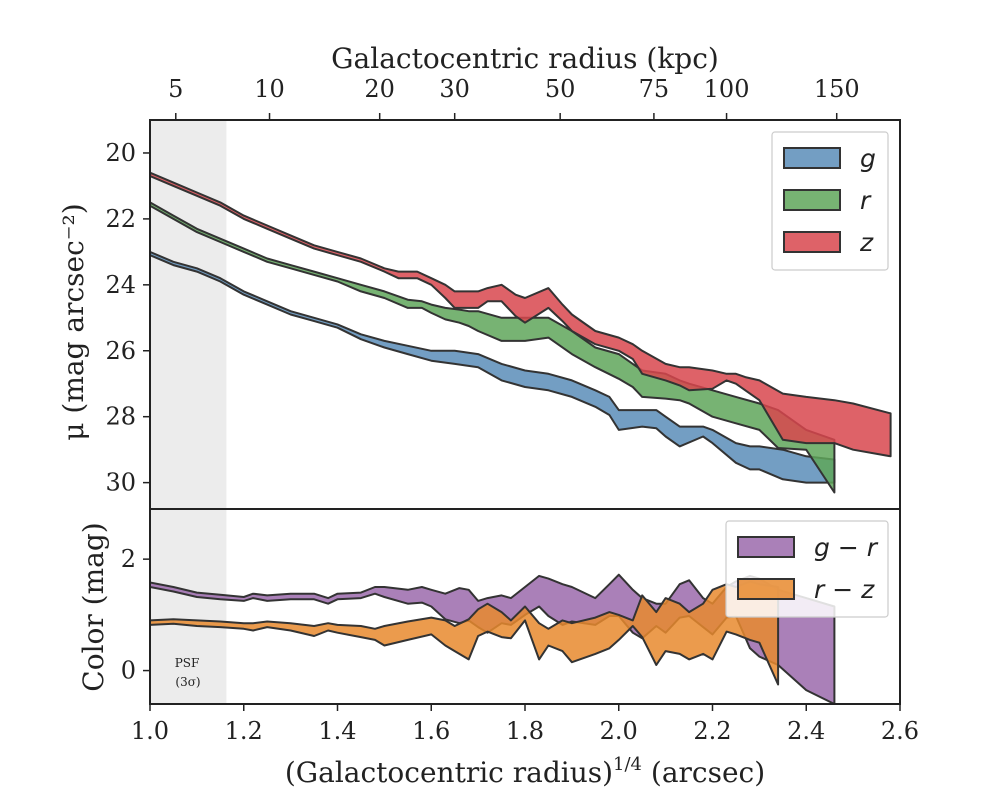 The height and width of the screenshot is (800, 1000). What do you see at coordinates (269, 89) in the screenshot?
I see `top-x-tick-label: 10` at bounding box center [269, 89].